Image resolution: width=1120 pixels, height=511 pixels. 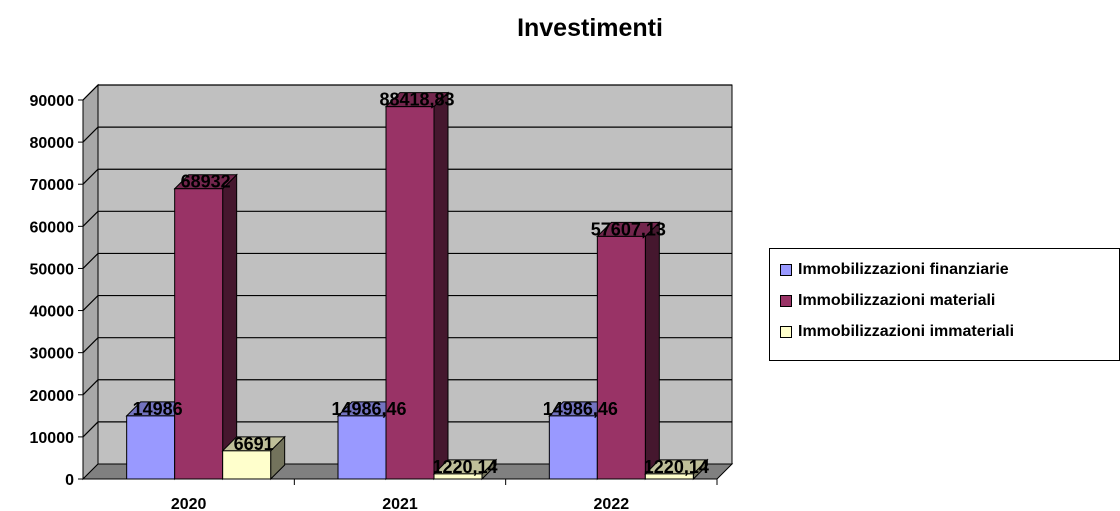 What do you see at coordinates (52, 354) in the screenshot?
I see `y-tick-label: 30000` at bounding box center [52, 354].